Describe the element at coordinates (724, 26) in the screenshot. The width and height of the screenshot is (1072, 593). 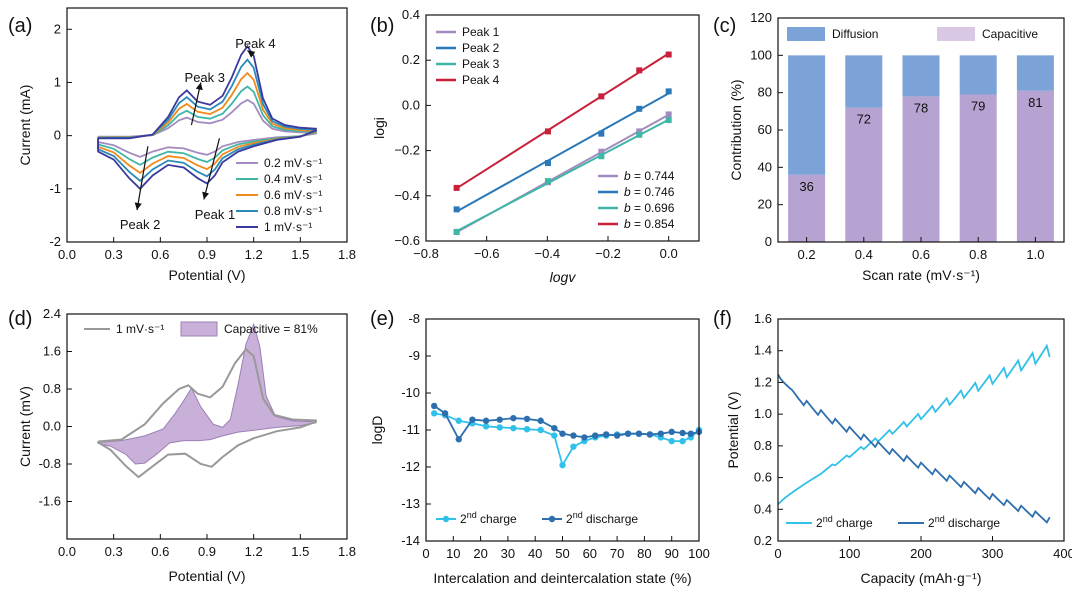
I see `panel-label: (c)` at that location.